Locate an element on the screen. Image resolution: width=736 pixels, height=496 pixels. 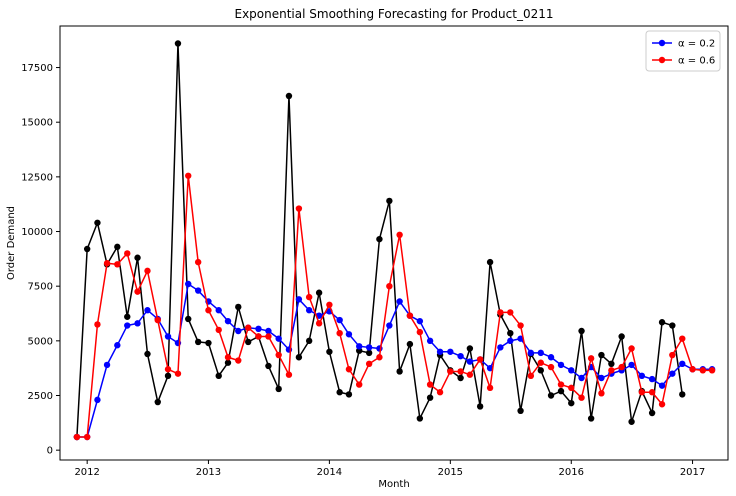
legend-label: α = 0.2 is located at coordinates (696, 44).